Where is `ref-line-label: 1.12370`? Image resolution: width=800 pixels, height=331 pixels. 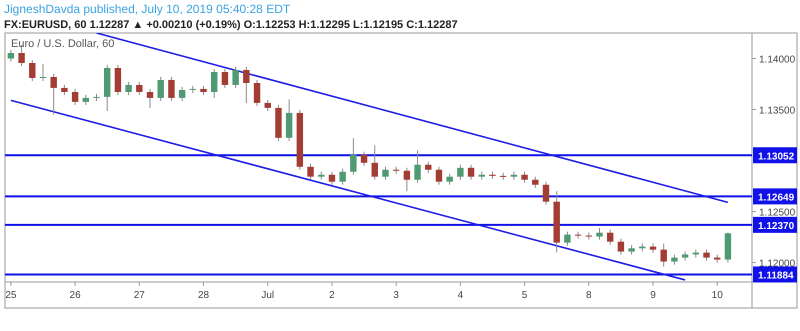 ref-line-label: 1.12370 is located at coordinates (776, 226).